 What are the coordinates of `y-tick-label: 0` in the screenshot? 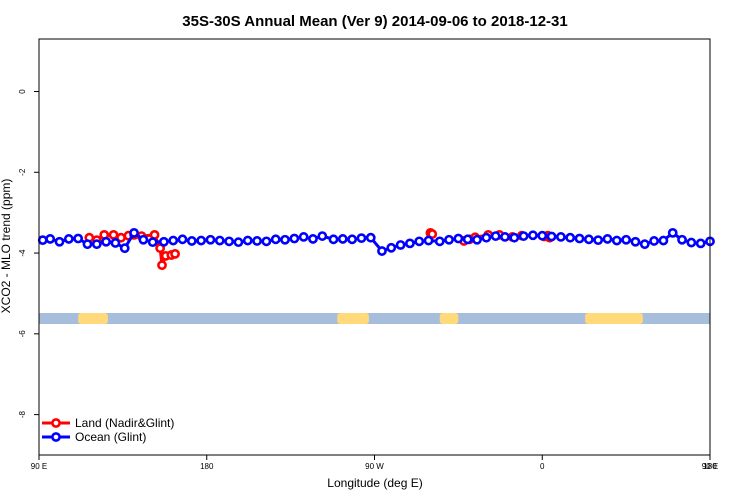 It's located at (22, 91).